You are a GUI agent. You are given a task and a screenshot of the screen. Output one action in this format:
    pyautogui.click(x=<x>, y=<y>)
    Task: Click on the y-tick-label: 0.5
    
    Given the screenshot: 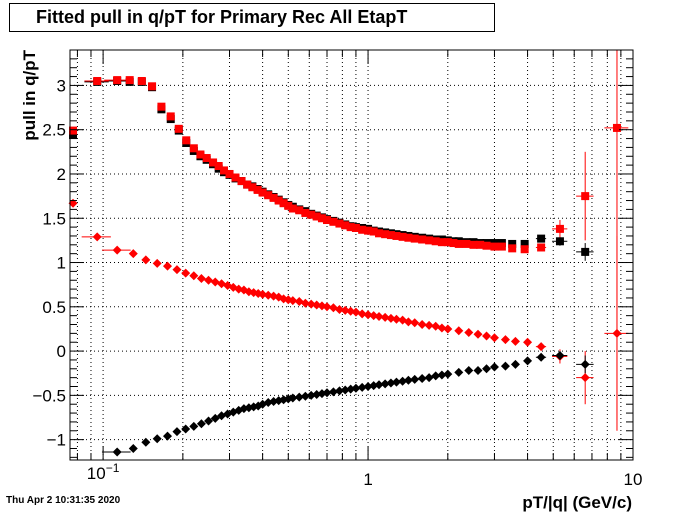 What is the action you would take?
    pyautogui.click(x=54, y=307)
    